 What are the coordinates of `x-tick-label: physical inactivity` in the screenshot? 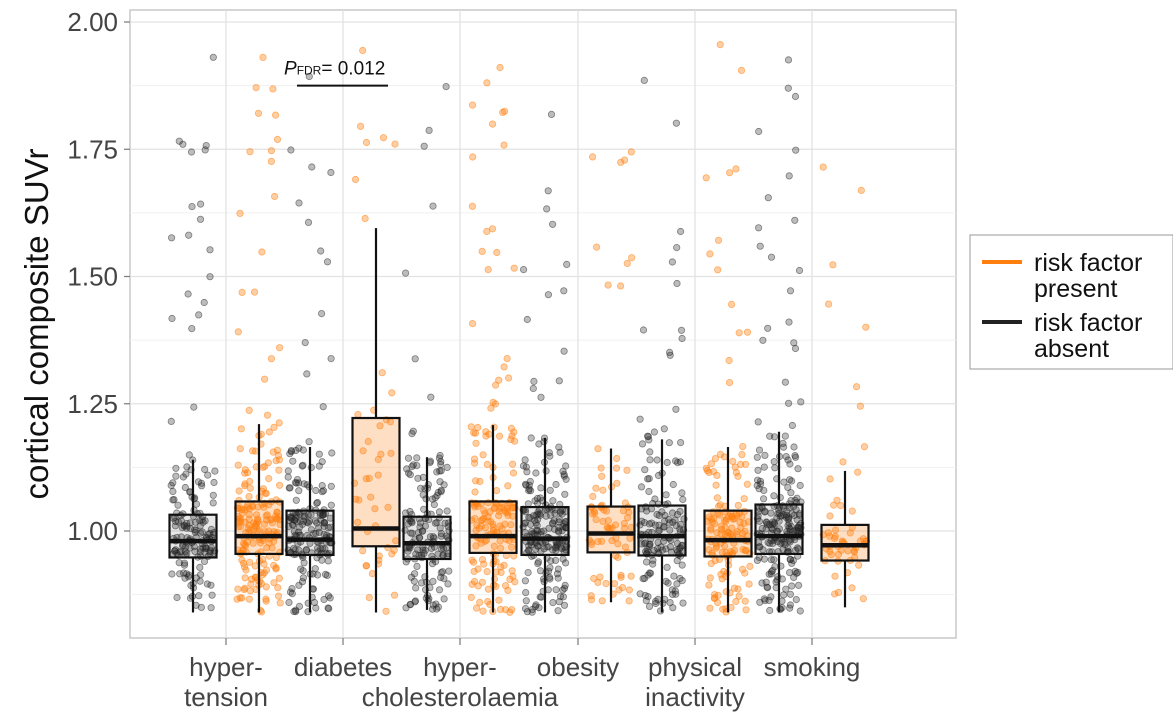 It's located at (695, 682).